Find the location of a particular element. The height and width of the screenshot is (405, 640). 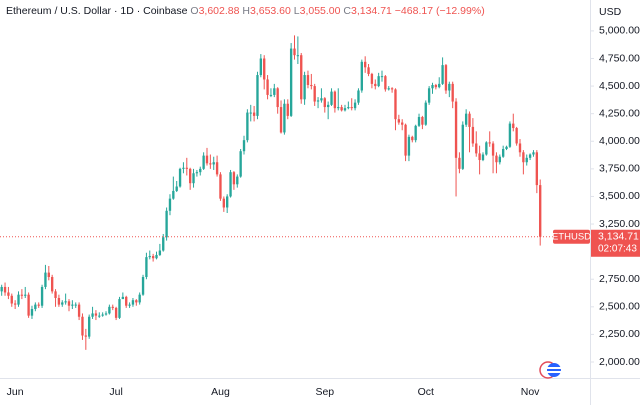

x-tick-label: Aug is located at coordinates (220, 392).